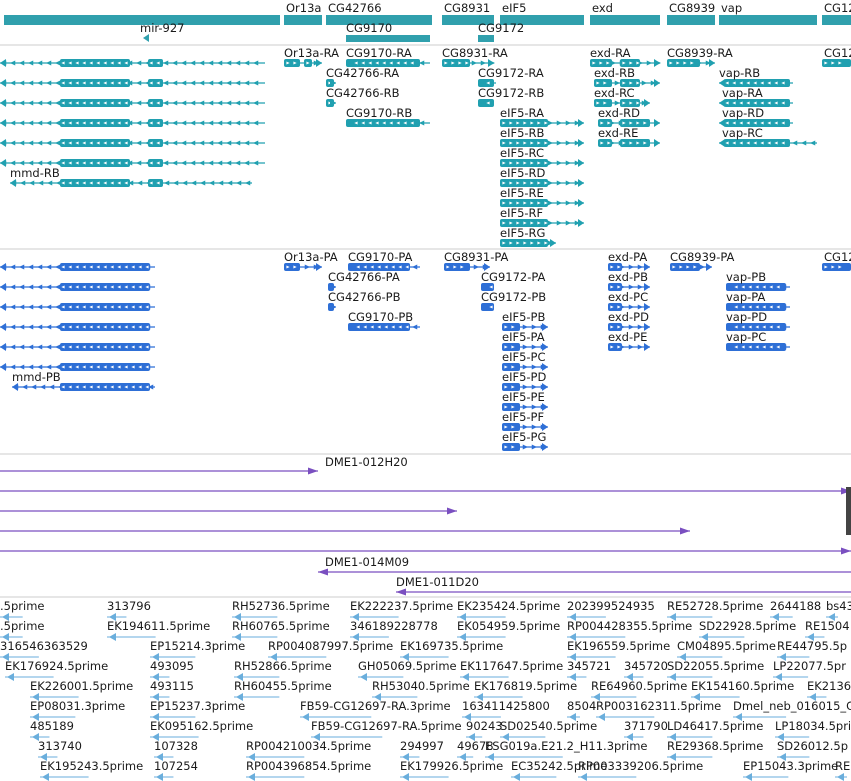 This screenshot has width=851, height=781. I want to click on est-feature: RE64960.5prime, so click(639, 690).